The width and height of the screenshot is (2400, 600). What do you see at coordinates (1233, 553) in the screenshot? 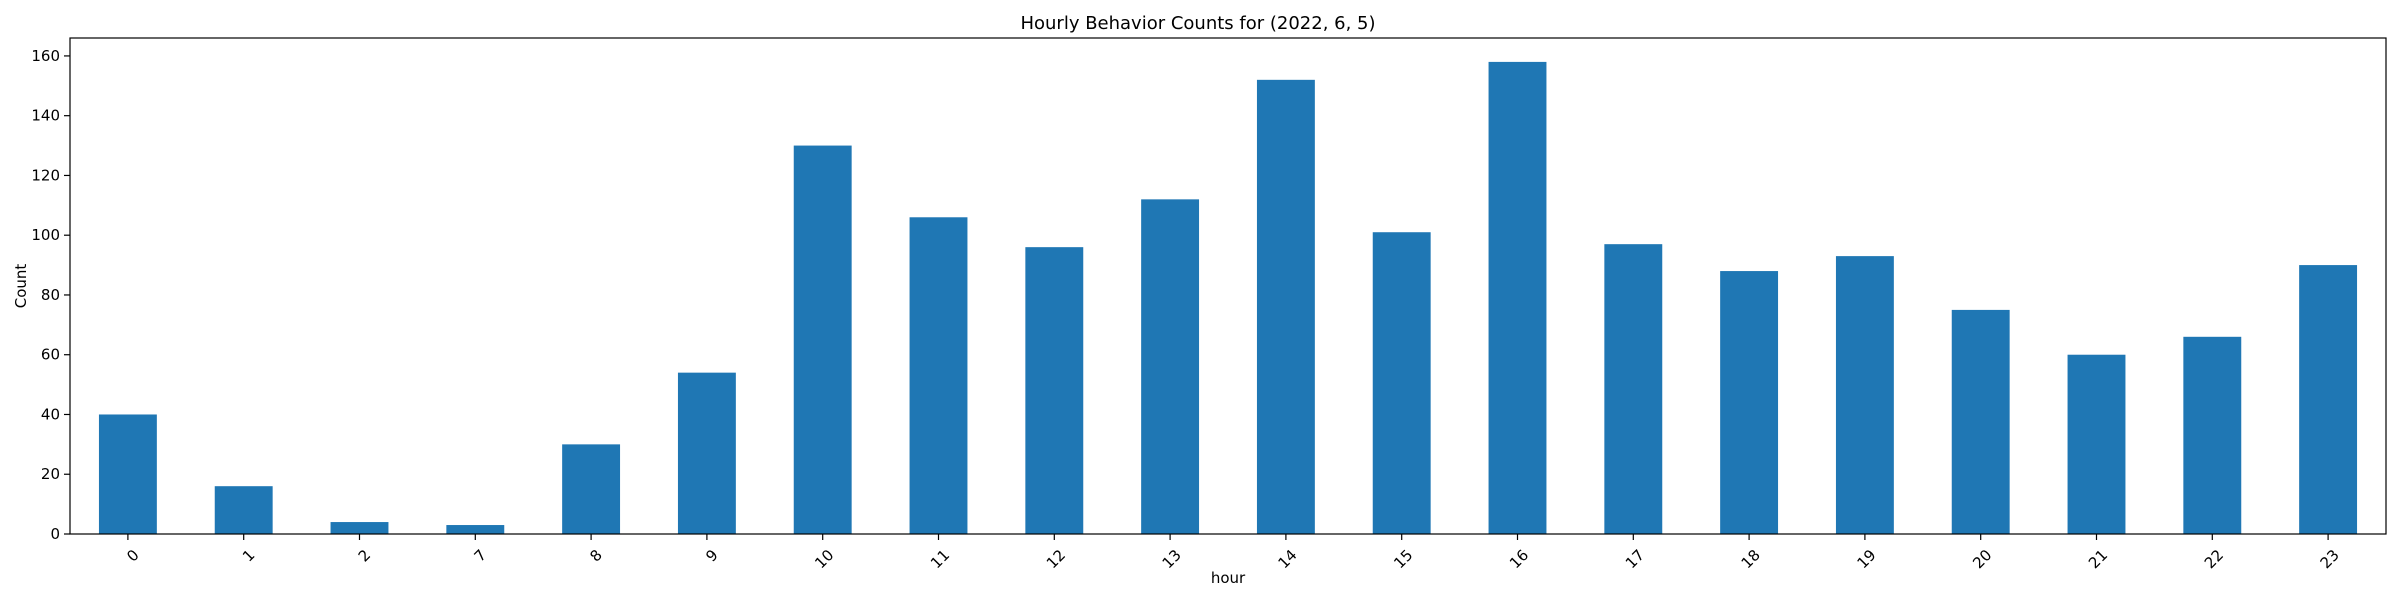
I see `x-axis-ticks: 0 1 2 7 8 9 10 11 12 13 14 15 16 17 18 19 20 21 22 23` at bounding box center [1233, 553].